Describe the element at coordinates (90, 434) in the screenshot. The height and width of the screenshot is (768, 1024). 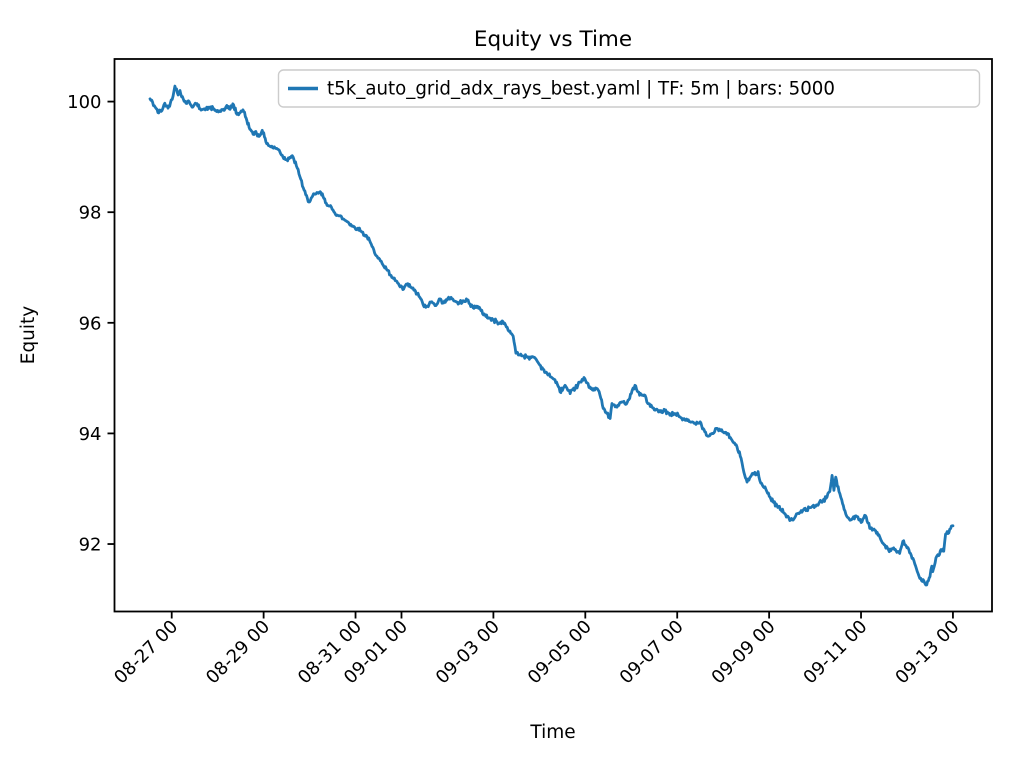
I see `y-tick-label: 94` at that location.